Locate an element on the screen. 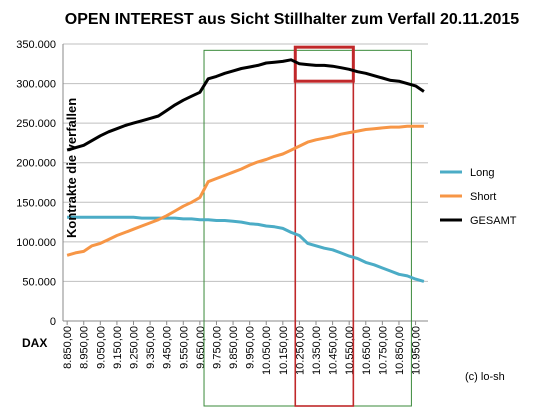 This screenshot has height=416, width=533. legend-label: Long is located at coordinates (482, 173).